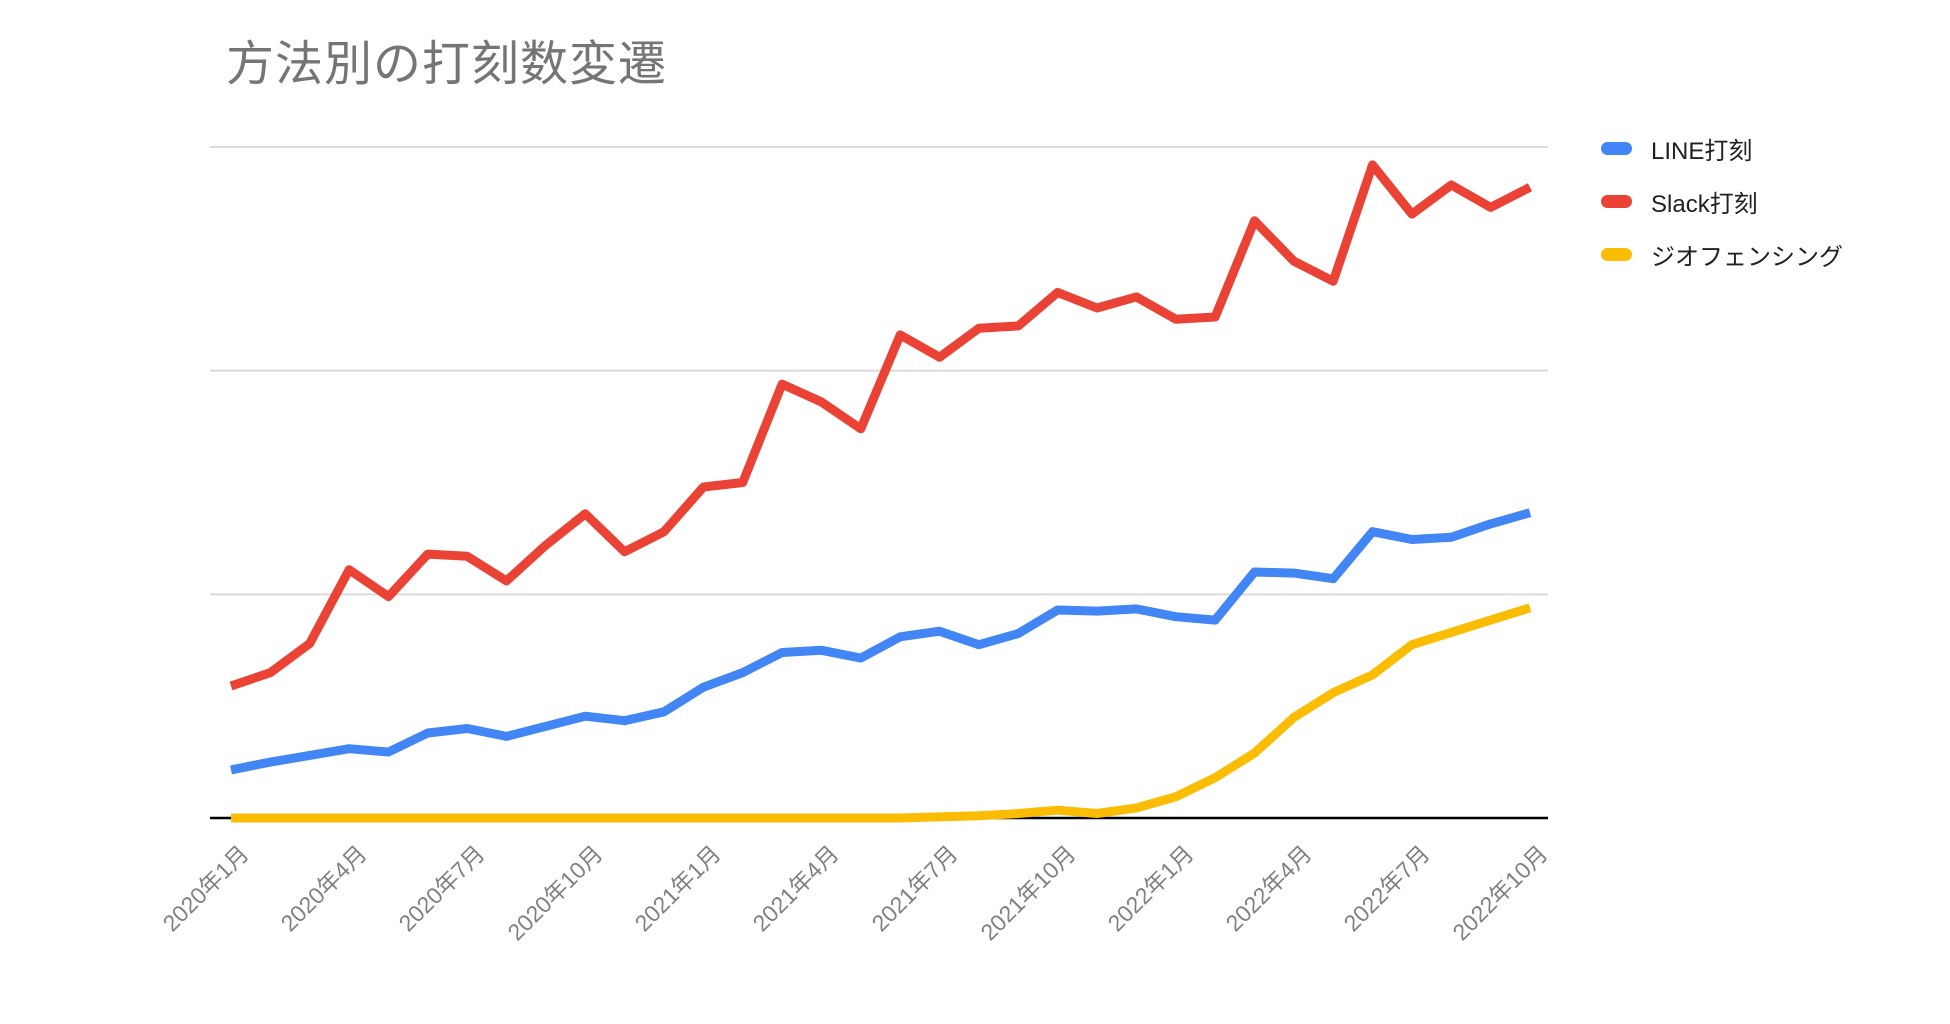 The height and width of the screenshot is (1024, 1950). Describe the element at coordinates (1616, 201) in the screenshot. I see `legend-swatch-slack-dakoku` at that location.